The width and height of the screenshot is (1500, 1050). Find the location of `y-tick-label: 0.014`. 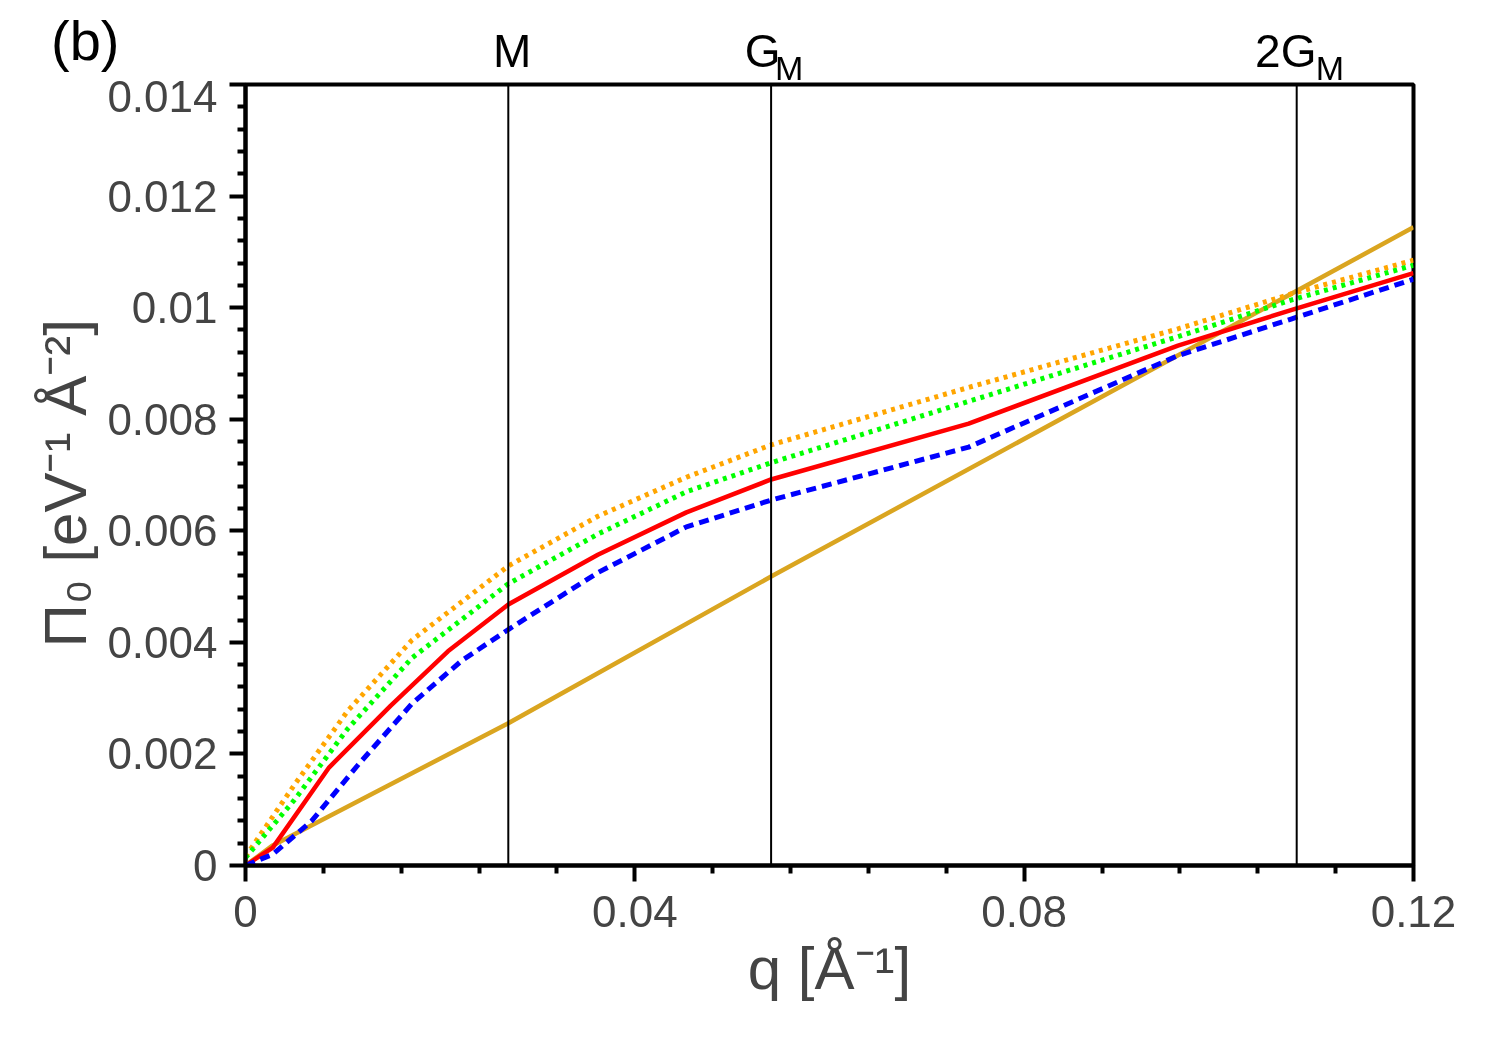

y-tick-label: 0.014 is located at coordinates (162, 96).